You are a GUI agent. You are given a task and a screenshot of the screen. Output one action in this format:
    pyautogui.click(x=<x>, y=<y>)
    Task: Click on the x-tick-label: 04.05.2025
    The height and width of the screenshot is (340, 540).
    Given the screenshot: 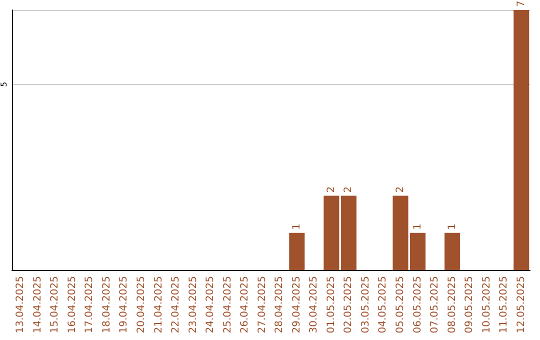 What is the action you would take?
    pyautogui.click(x=383, y=305)
    